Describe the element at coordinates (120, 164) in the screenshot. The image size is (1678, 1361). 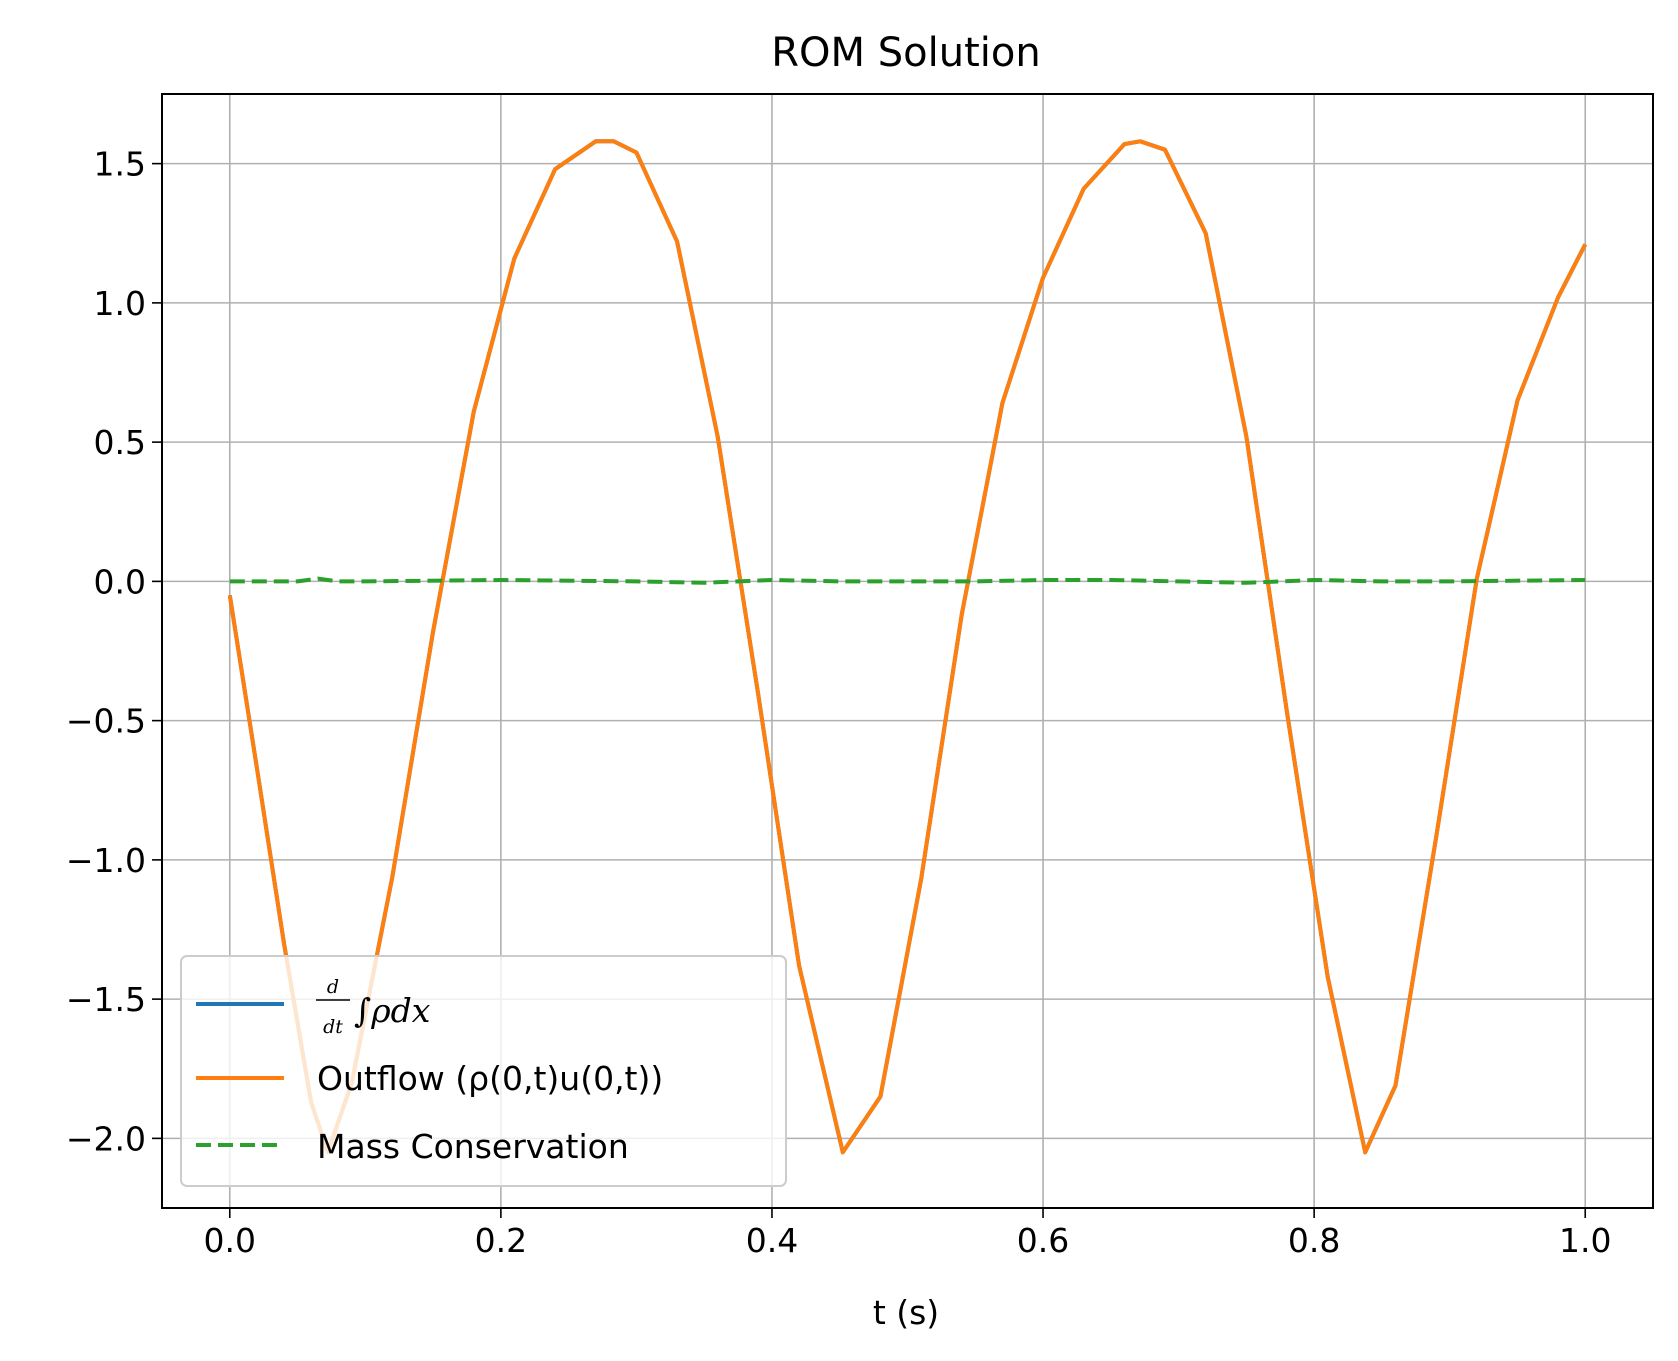
I see `y-tick-label: 1.5` at that location.